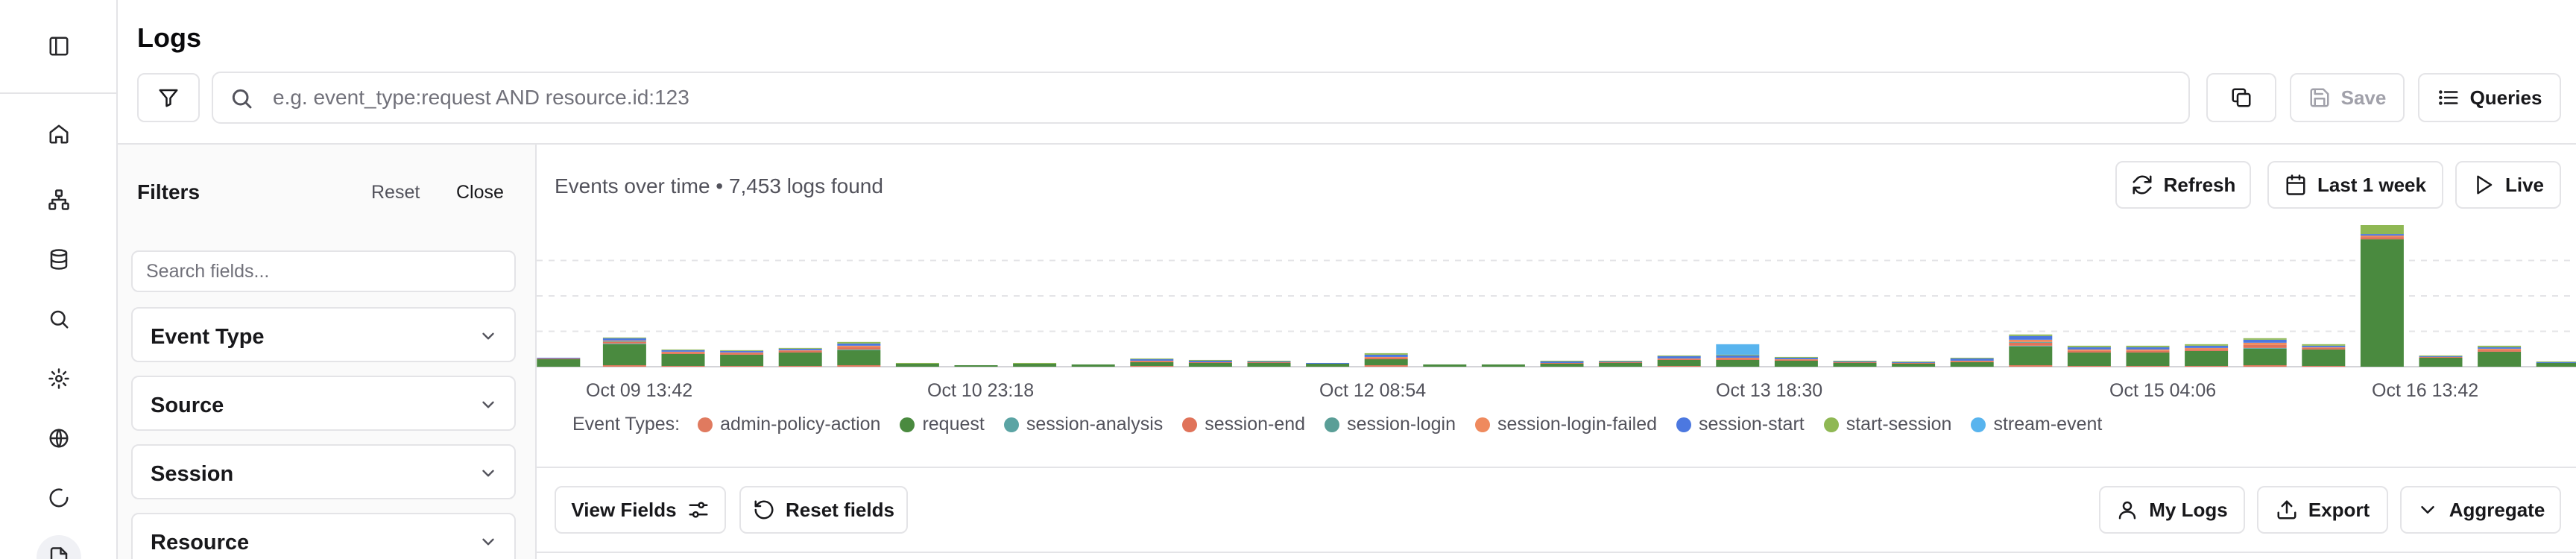 The height and width of the screenshot is (559, 2576). I want to click on view-fields-button: View Fields, so click(640, 510).